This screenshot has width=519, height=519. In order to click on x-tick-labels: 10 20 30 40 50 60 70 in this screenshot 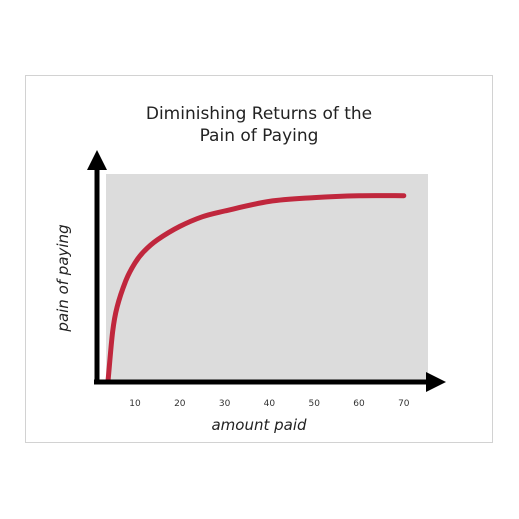, I will do `click(269, 404)`.